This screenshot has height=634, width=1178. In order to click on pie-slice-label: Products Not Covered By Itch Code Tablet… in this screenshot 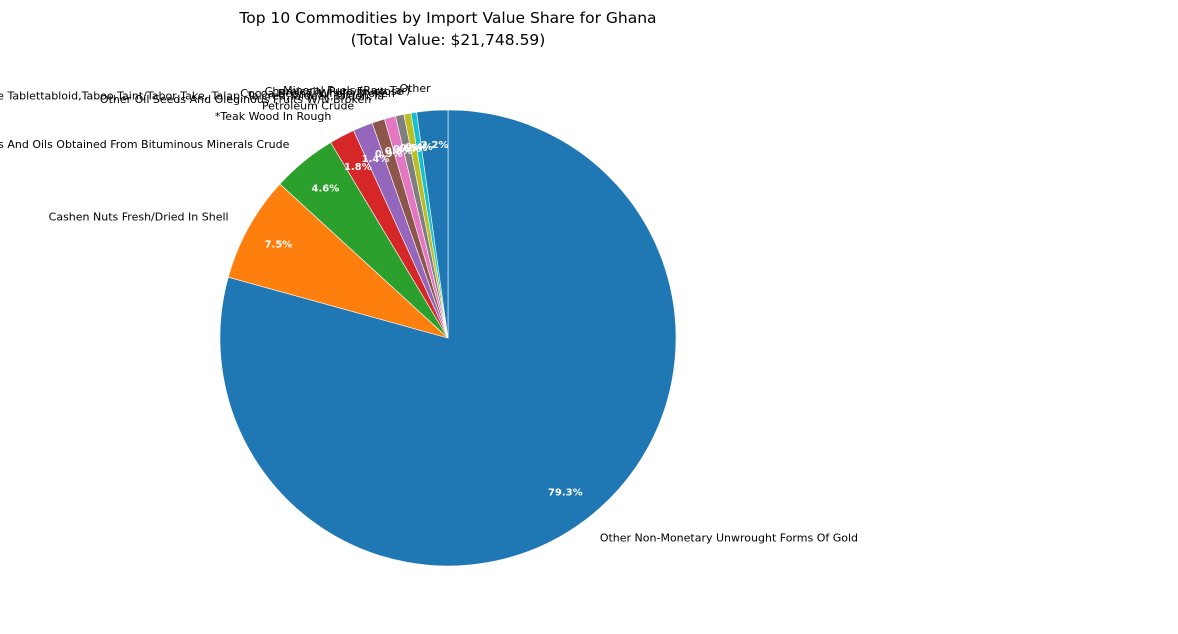, I will do `click(192, 95)`.